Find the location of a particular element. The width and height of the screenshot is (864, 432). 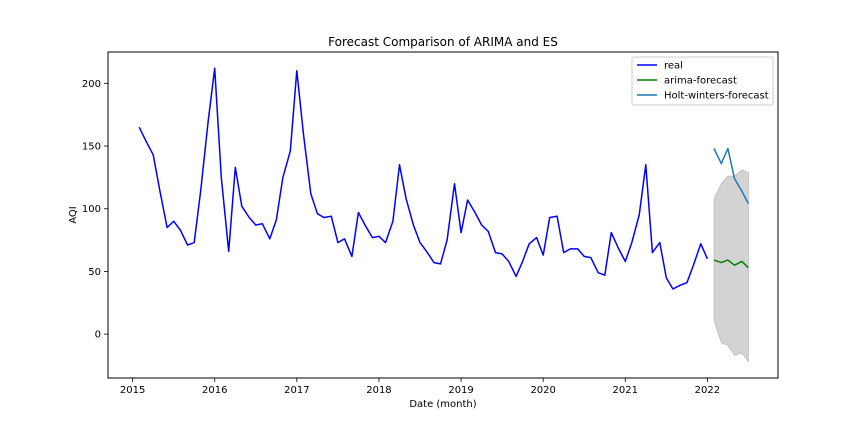

x-axis-label: Date (month) is located at coordinates (442, 404).